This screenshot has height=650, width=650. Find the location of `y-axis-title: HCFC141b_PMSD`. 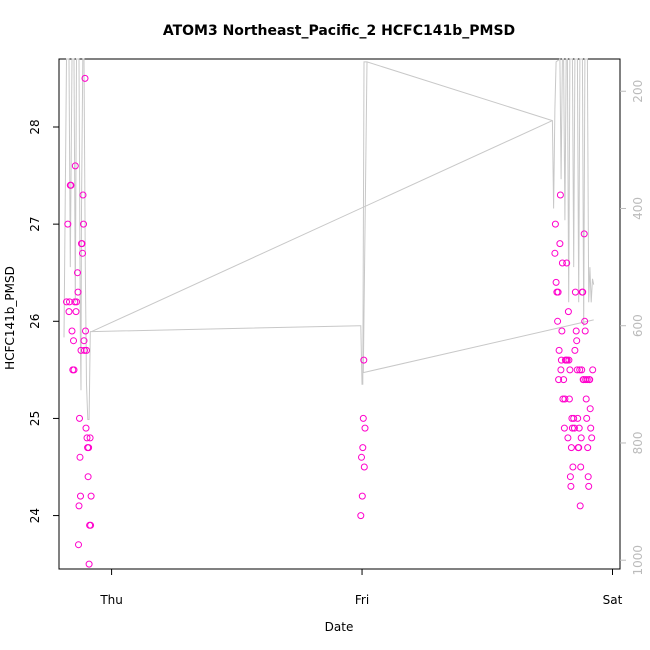

y-axis-title: HCFC141b_PMSD is located at coordinates (10, 318).